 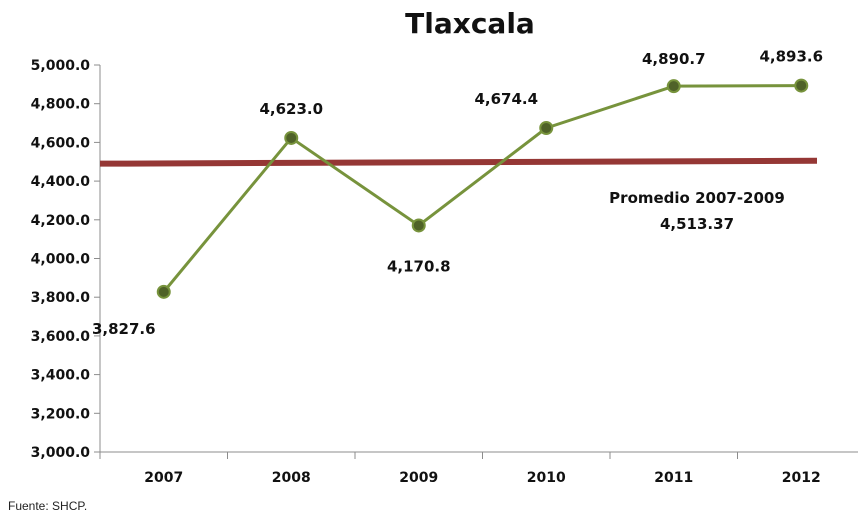 I want to click on y-tick-label: 3,600.0, so click(x=61, y=337).